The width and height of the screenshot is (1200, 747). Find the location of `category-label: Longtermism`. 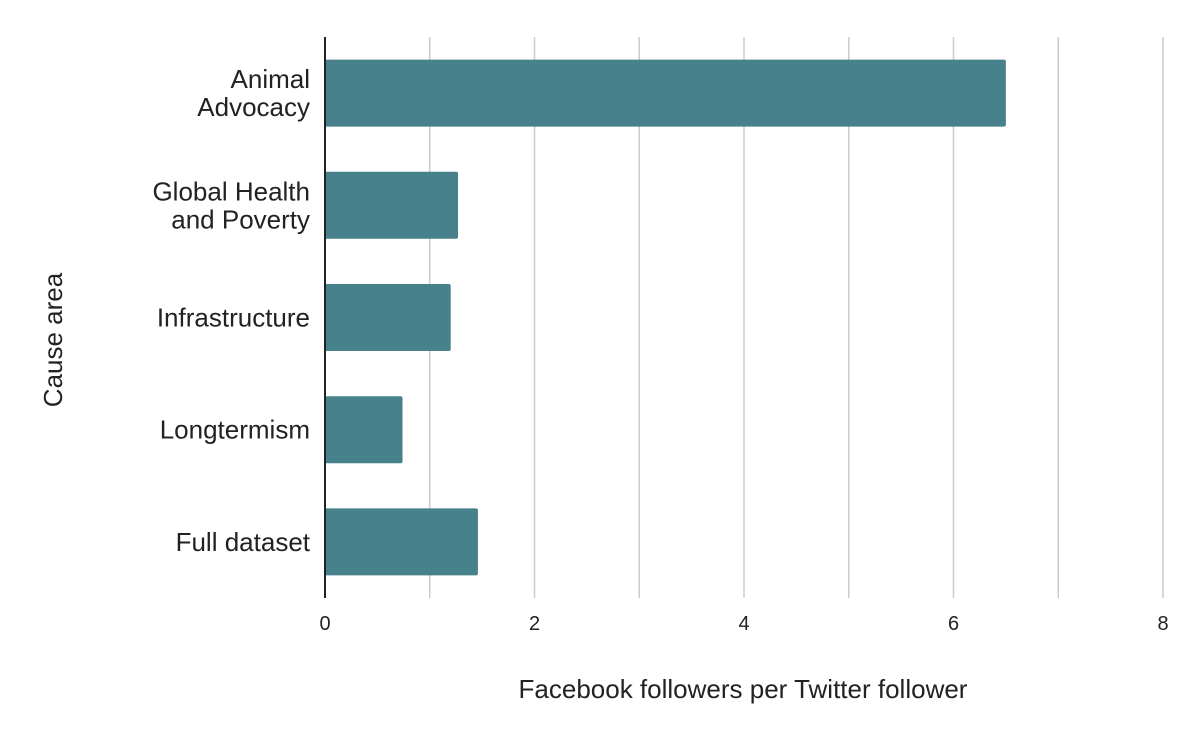

category-label: Longtermism is located at coordinates (235, 430).